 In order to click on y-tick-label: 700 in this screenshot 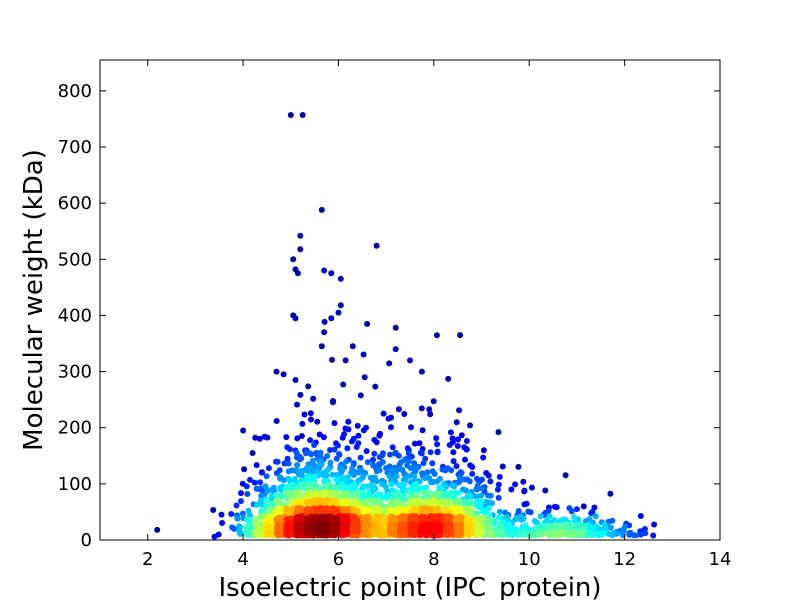, I will do `click(75, 147)`.